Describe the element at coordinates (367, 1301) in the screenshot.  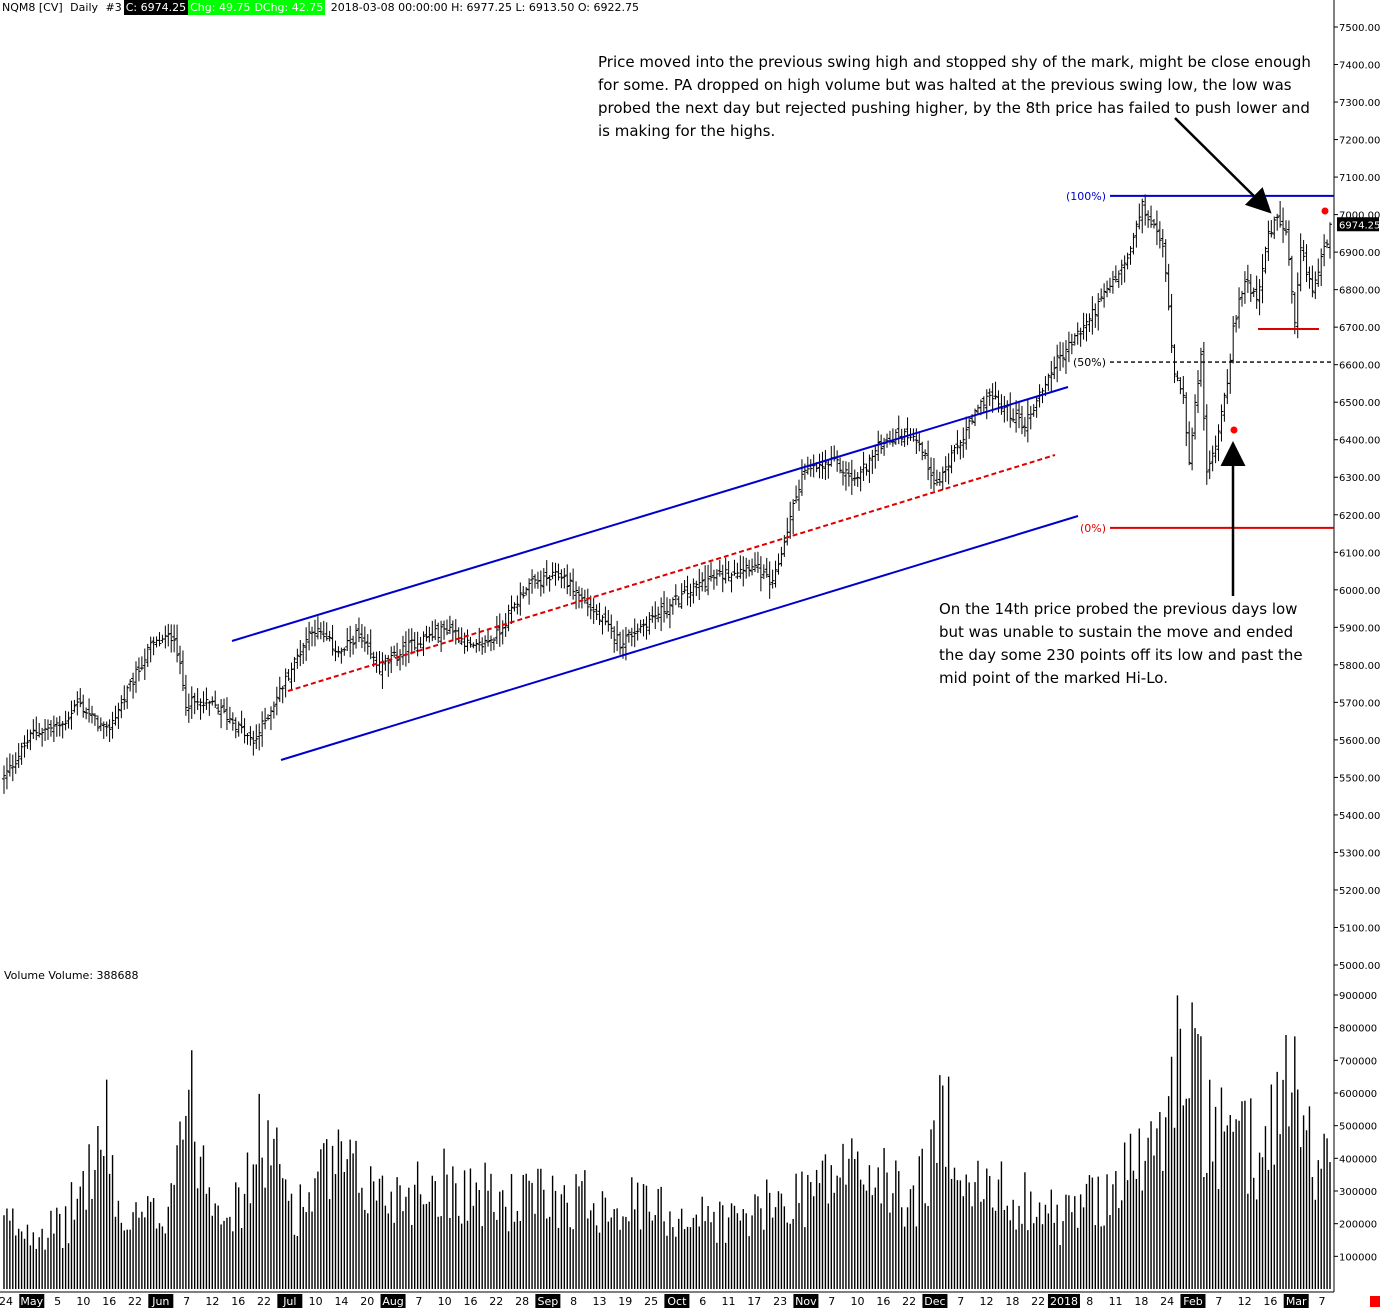
I see `date-label: 20` at that location.